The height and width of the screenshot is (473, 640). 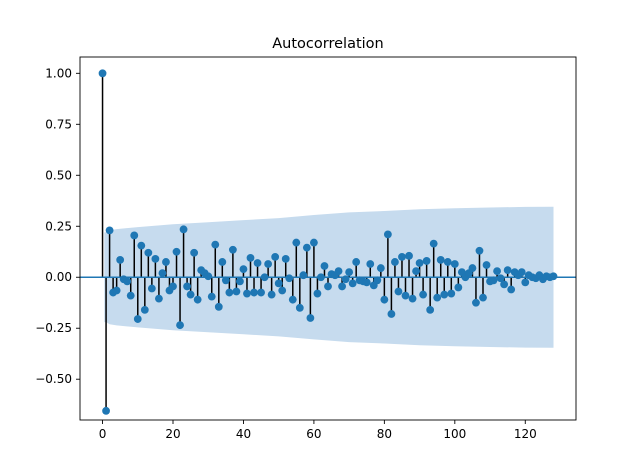 I want to click on x-tick-label: 40, so click(x=243, y=434).